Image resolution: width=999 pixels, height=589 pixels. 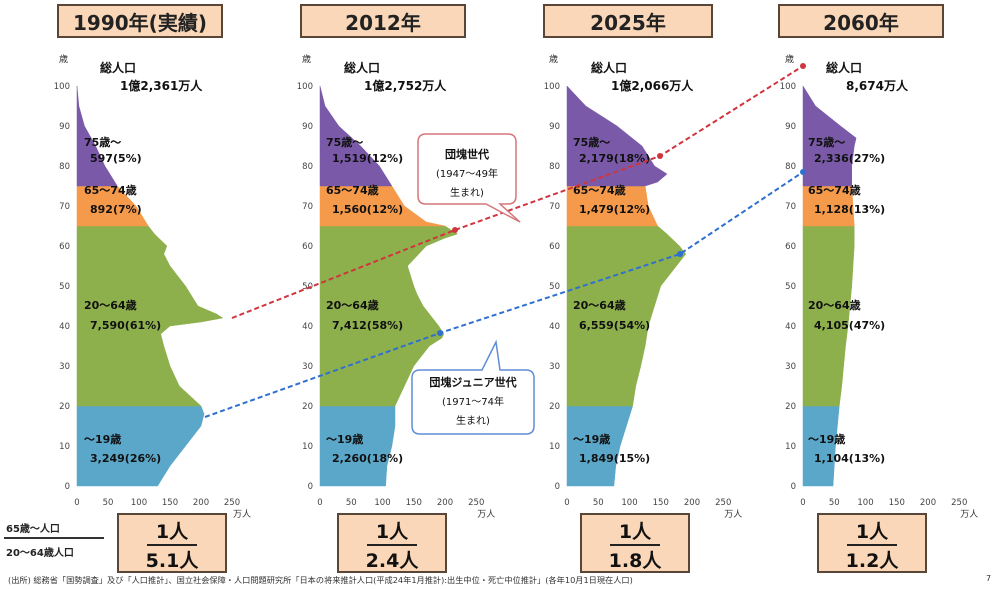 What do you see at coordinates (877, 85) in the screenshot?
I see `total-population-value: 8,674万人` at bounding box center [877, 85].